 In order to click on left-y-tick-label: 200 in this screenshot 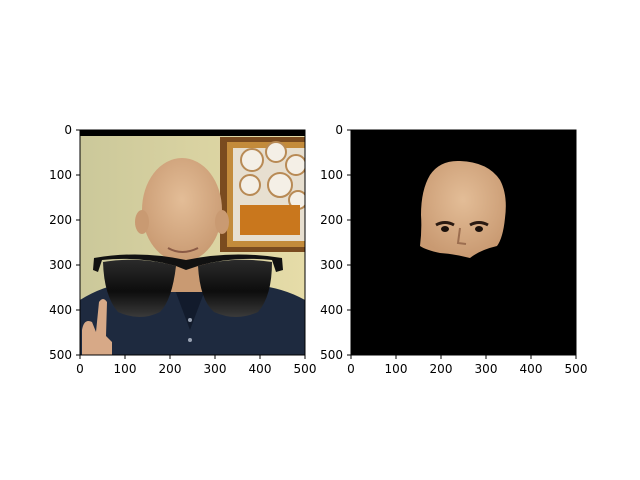, I will do `click(60, 220)`.